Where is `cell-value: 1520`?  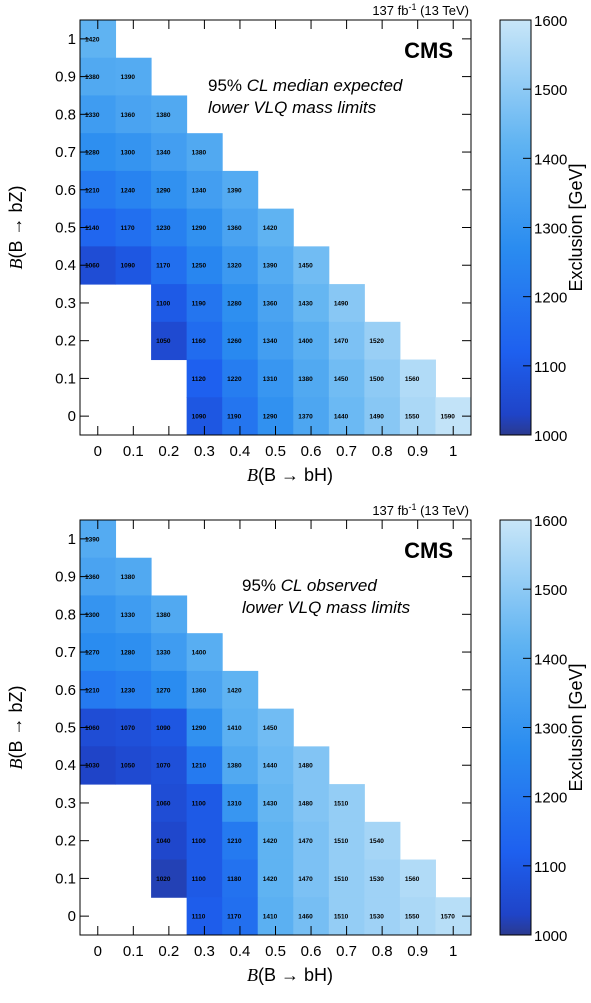
cell-value: 1520 is located at coordinates (376, 341).